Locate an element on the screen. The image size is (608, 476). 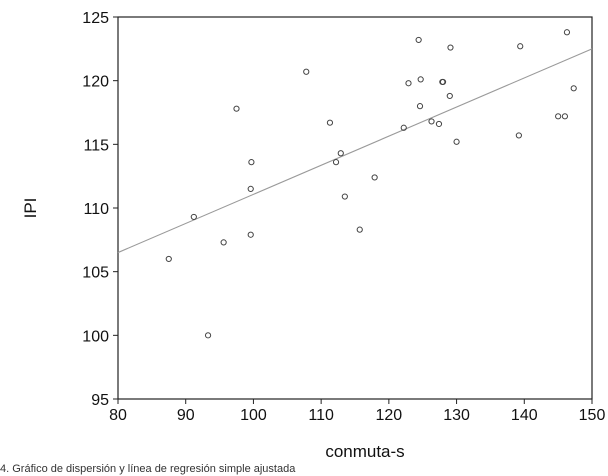
x-tick-label: 150 is located at coordinates (592, 415).